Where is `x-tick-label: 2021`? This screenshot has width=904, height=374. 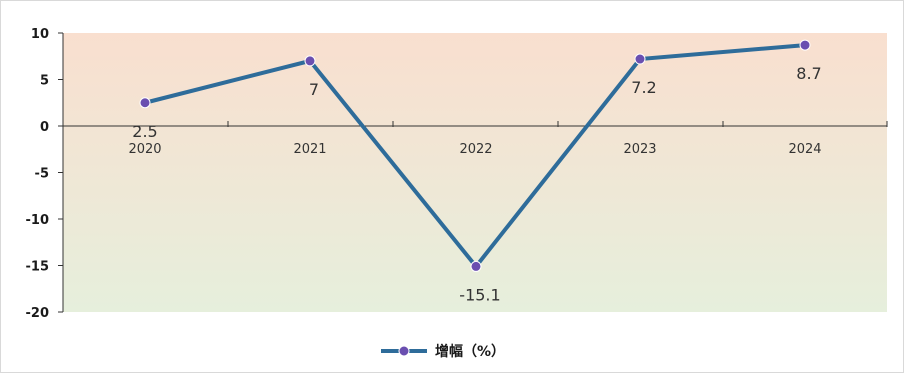 x-tick-label: 2021 is located at coordinates (309, 149).